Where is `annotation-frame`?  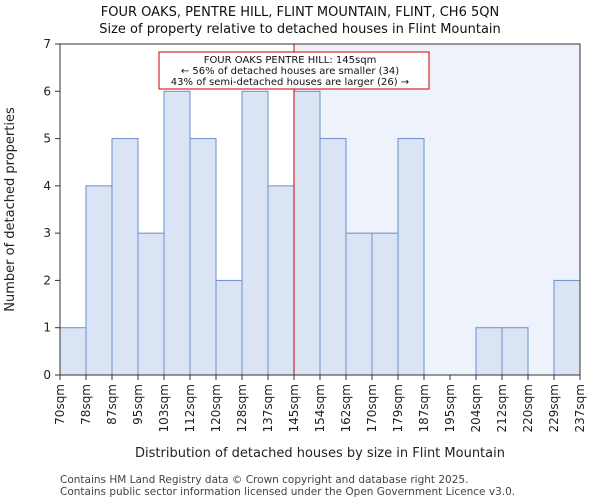 annotation-frame is located at coordinates (294, 70).